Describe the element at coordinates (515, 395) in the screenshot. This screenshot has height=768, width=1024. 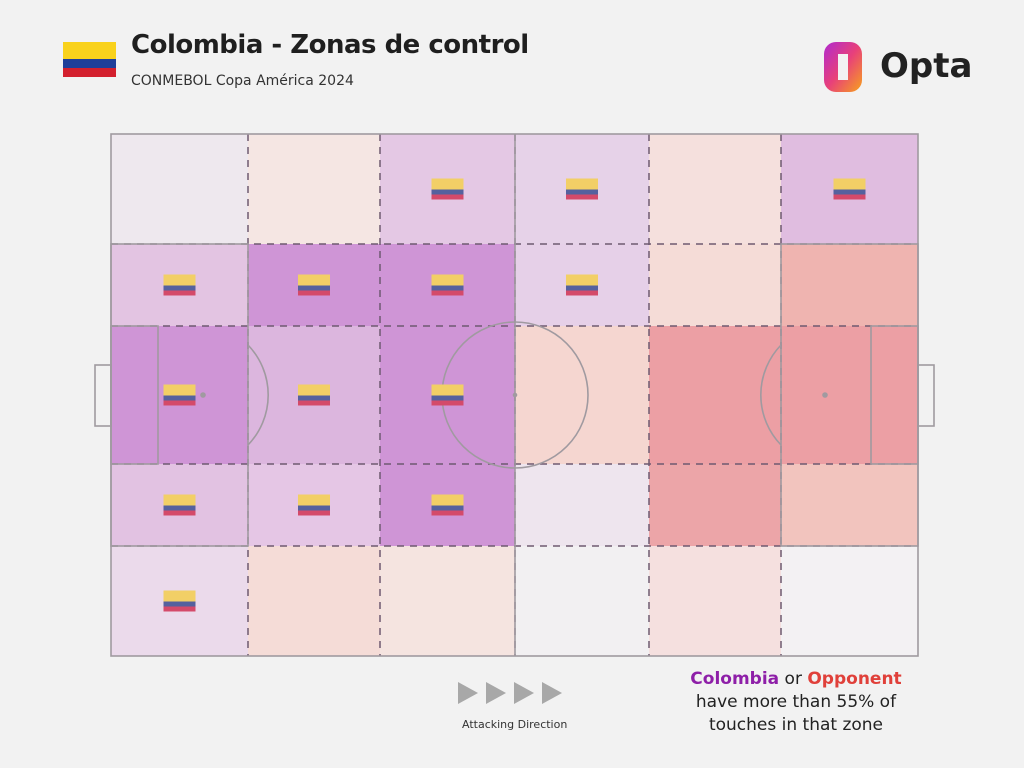
I see `center-spot` at that location.